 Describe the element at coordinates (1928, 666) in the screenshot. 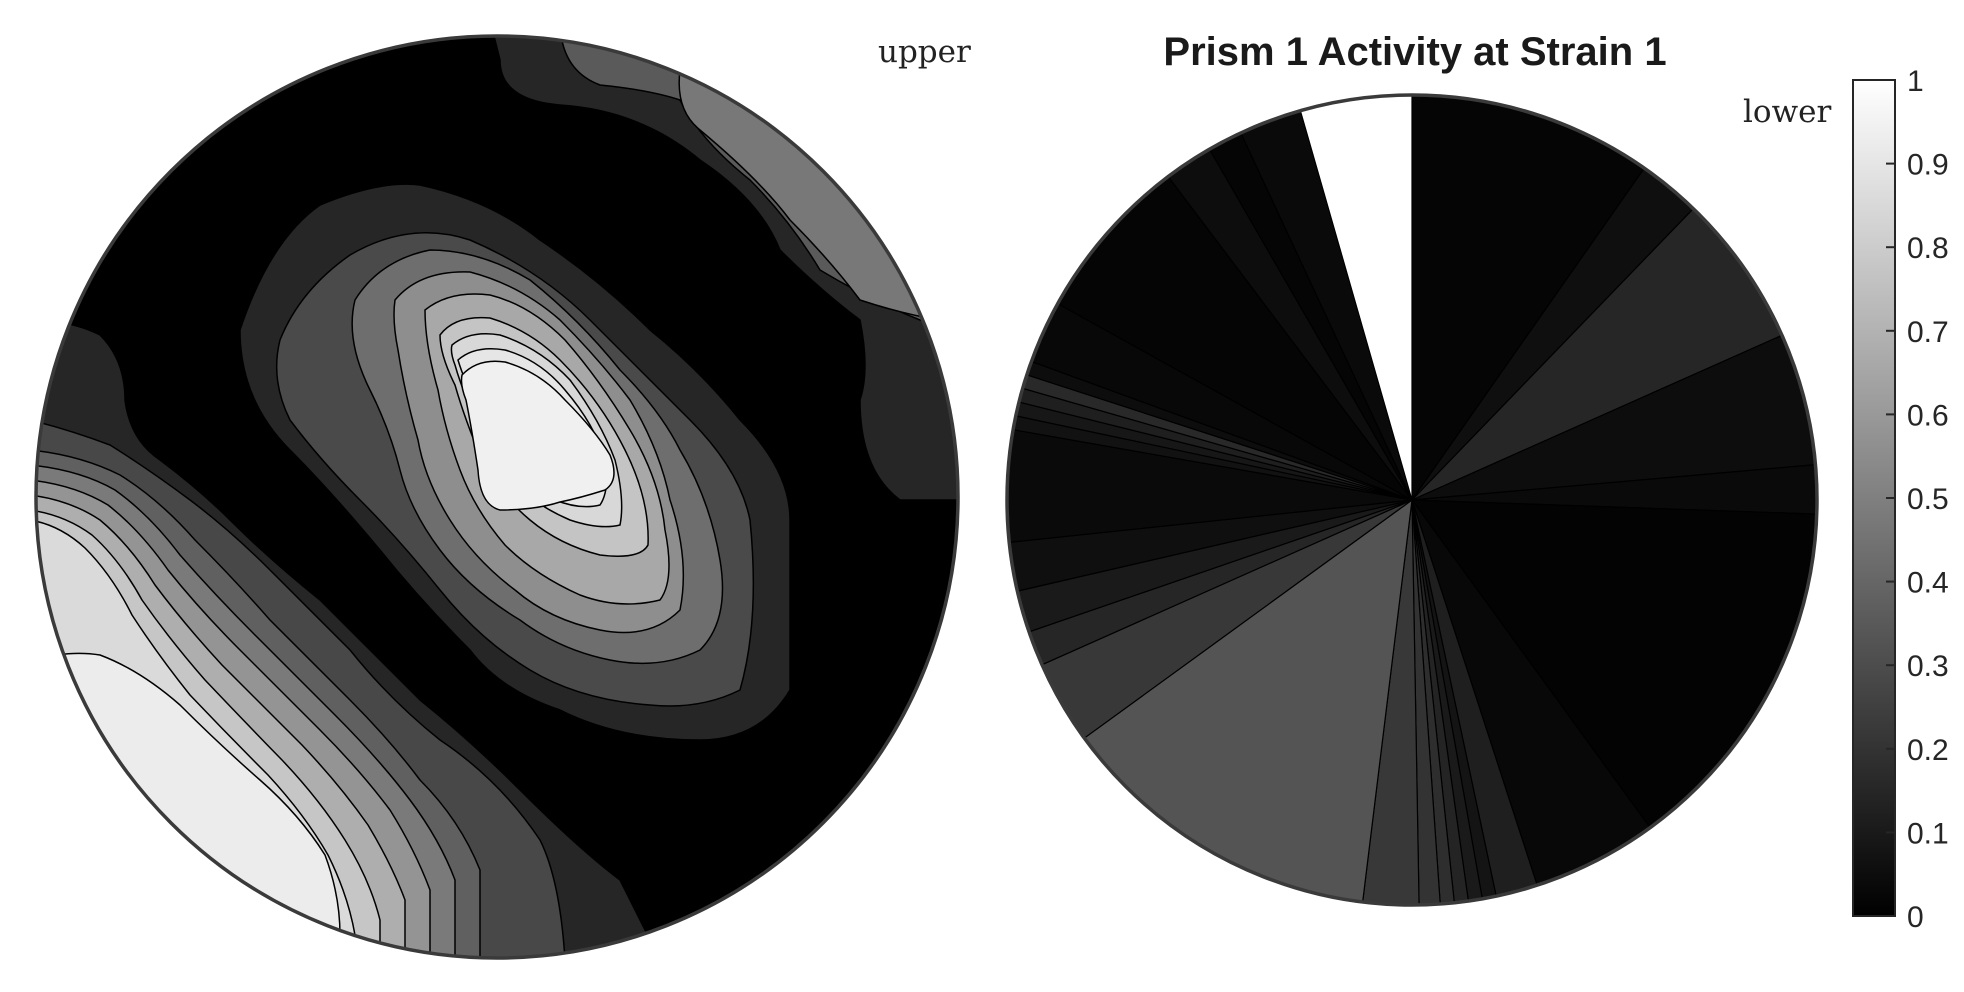

I see `colorbar-tick-label-3: 0.3` at that location.